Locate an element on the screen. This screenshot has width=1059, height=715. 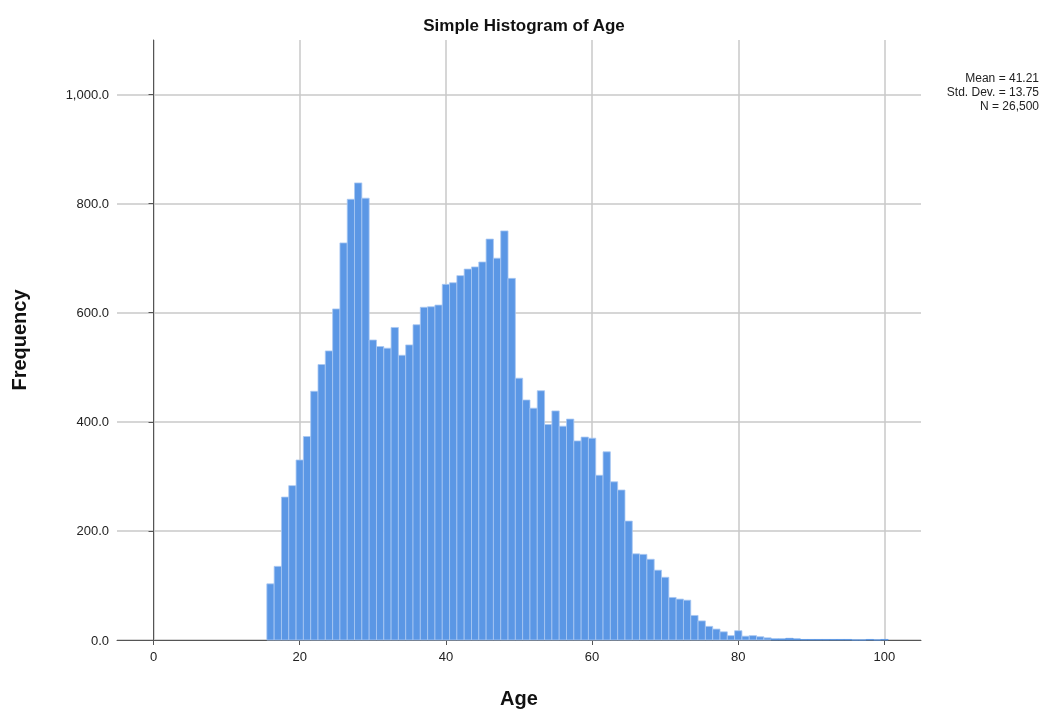
text: N = 26,500 is located at coordinates (1009, 106).